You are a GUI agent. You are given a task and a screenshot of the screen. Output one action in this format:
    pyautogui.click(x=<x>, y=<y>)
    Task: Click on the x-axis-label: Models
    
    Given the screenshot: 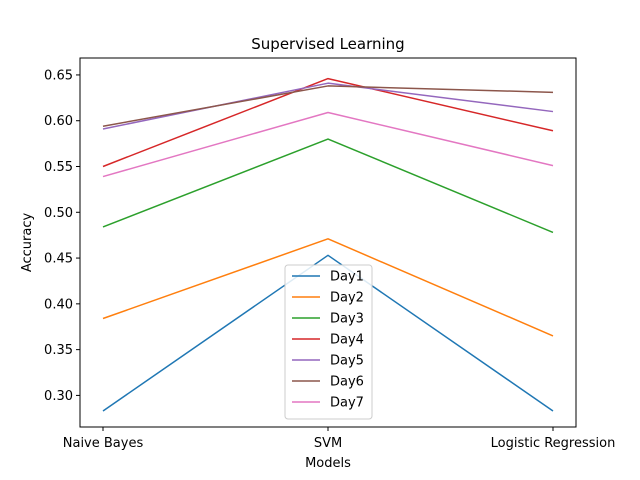 What is the action you would take?
    pyautogui.click(x=328, y=463)
    